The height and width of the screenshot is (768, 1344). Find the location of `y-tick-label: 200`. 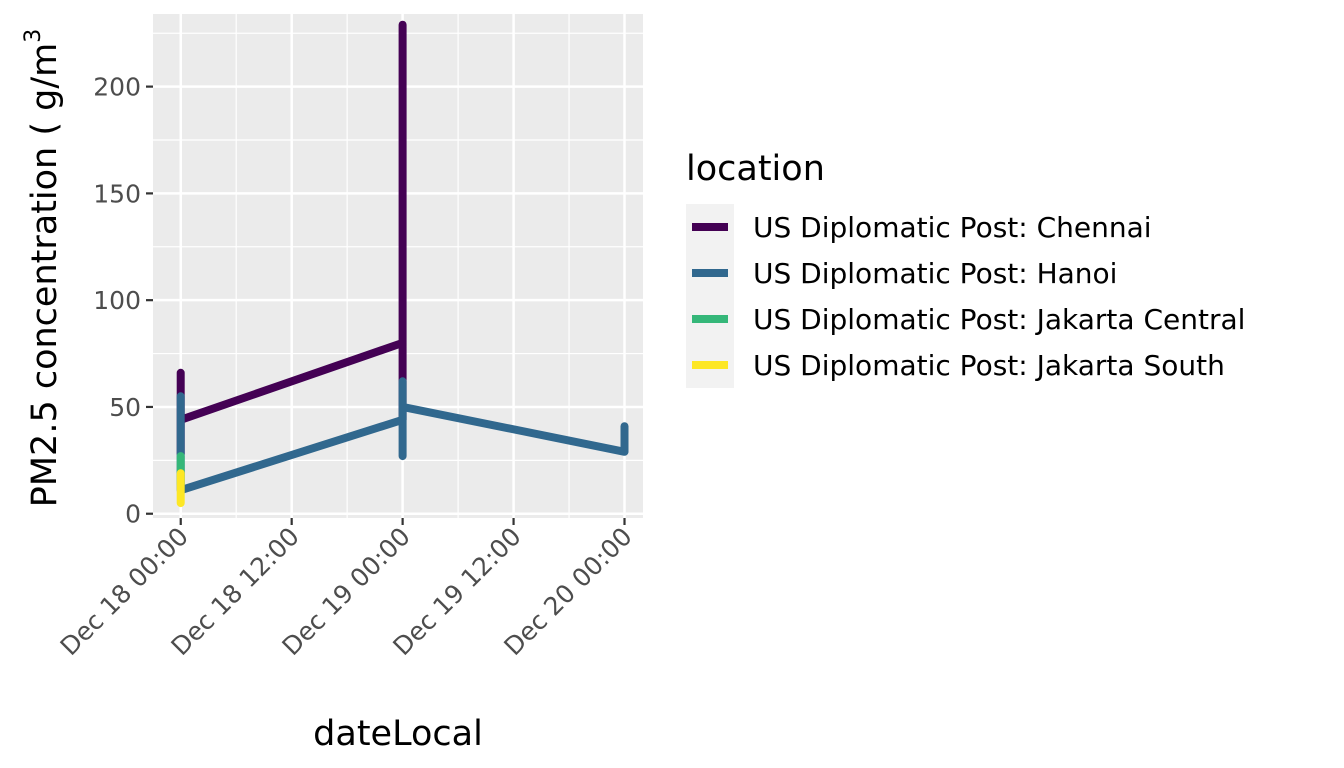

y-tick-label: 200 is located at coordinates (117, 87).